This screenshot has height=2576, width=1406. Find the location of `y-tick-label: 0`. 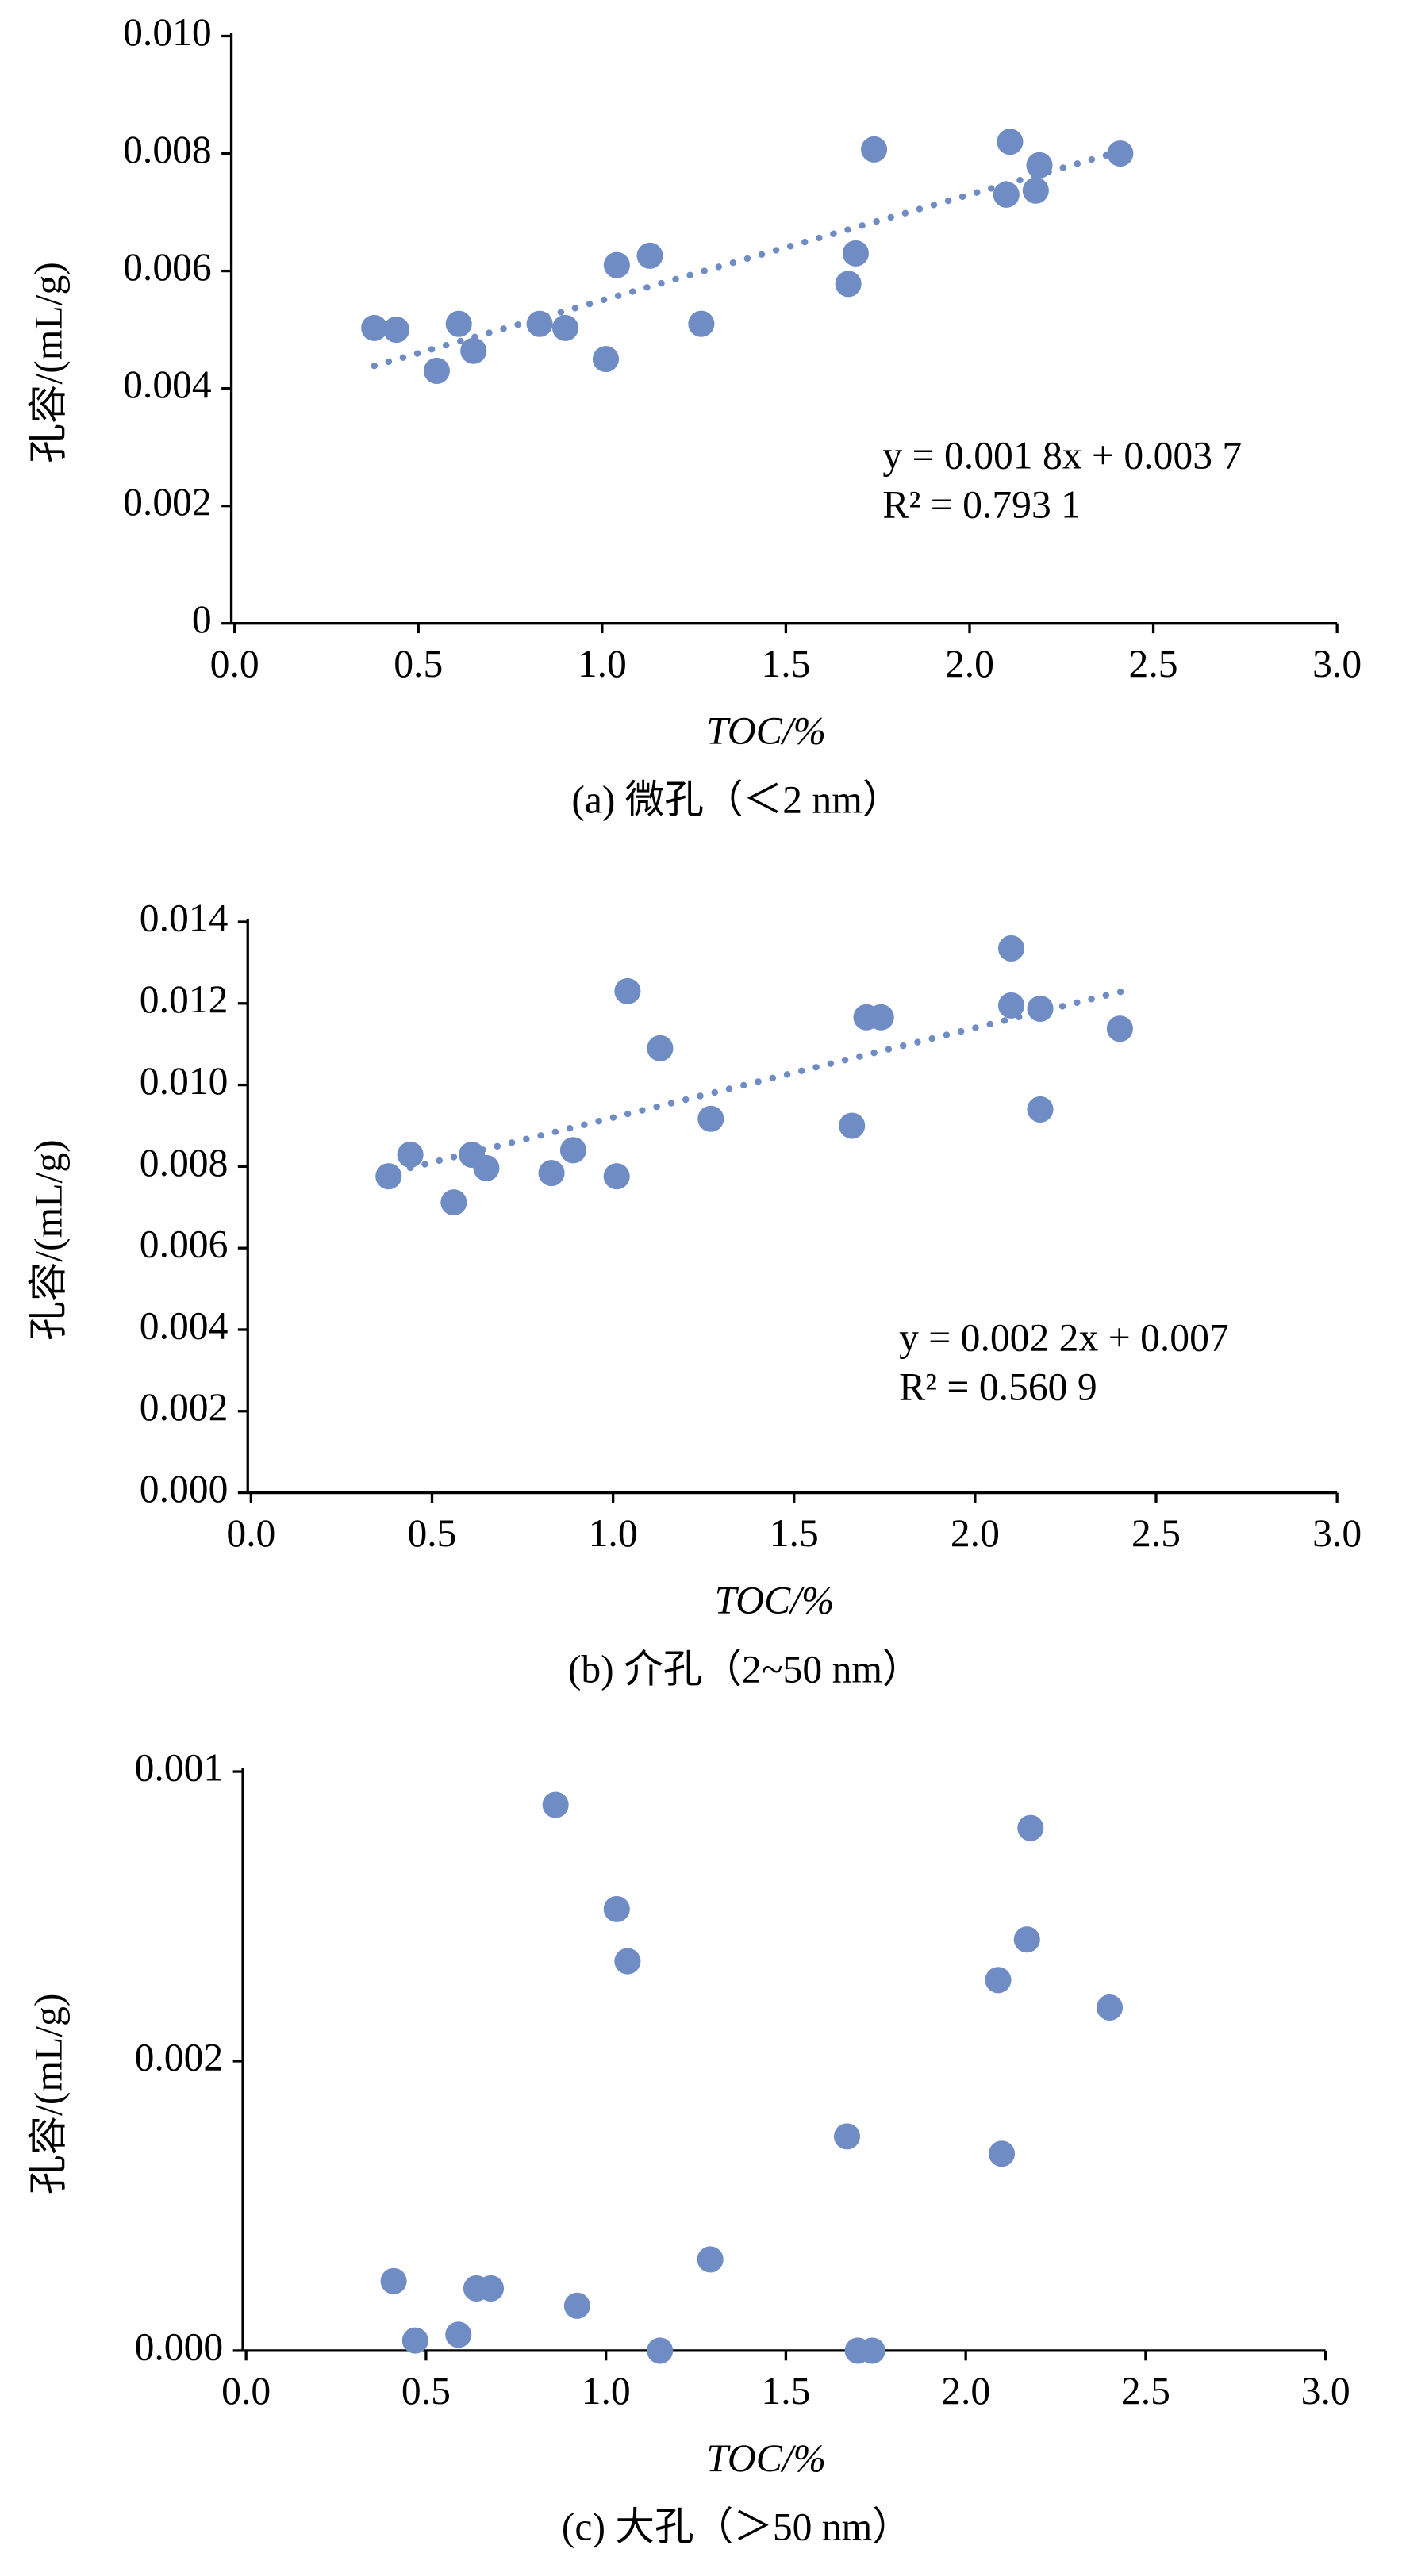

y-tick-label: 0 is located at coordinates (202, 619).